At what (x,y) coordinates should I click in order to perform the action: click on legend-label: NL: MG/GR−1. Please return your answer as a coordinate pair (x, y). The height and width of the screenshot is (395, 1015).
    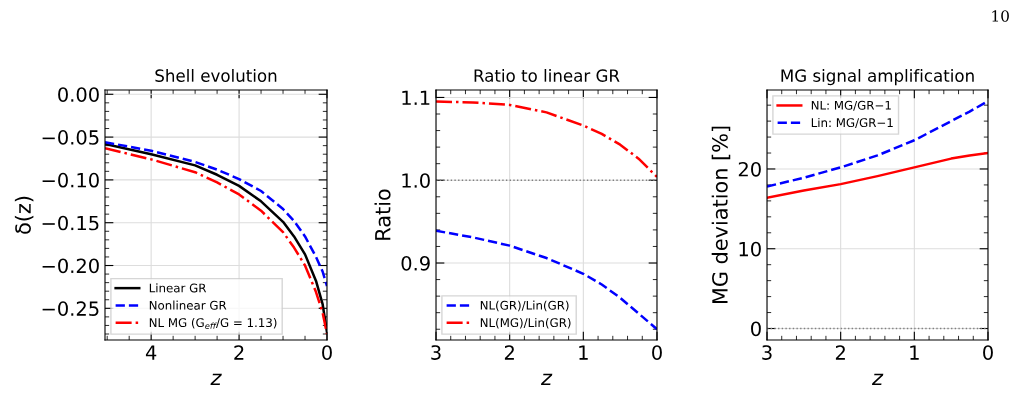
    Looking at the image, I should click on (851, 105).